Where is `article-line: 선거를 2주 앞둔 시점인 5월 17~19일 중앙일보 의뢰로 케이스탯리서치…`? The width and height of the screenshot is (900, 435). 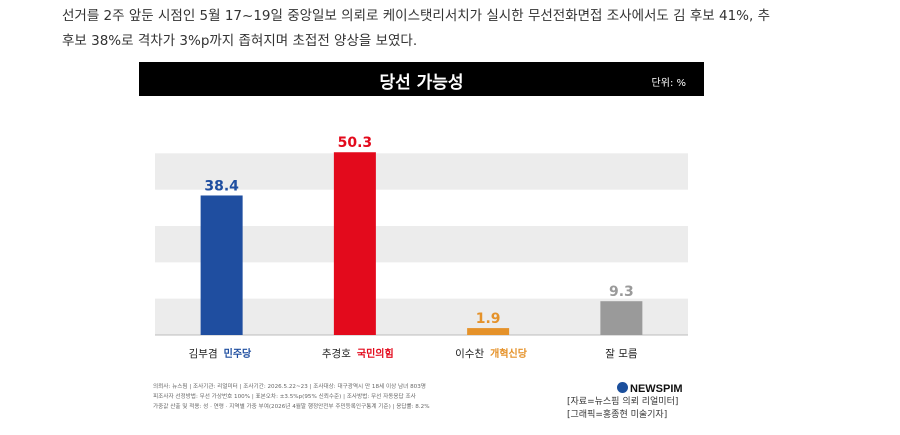
article-line: 선거를 2주 앞둔 시점인 5월 17~19일 중앙일보 의뢰로 케이스탯리서치… is located at coordinates (416, 16).